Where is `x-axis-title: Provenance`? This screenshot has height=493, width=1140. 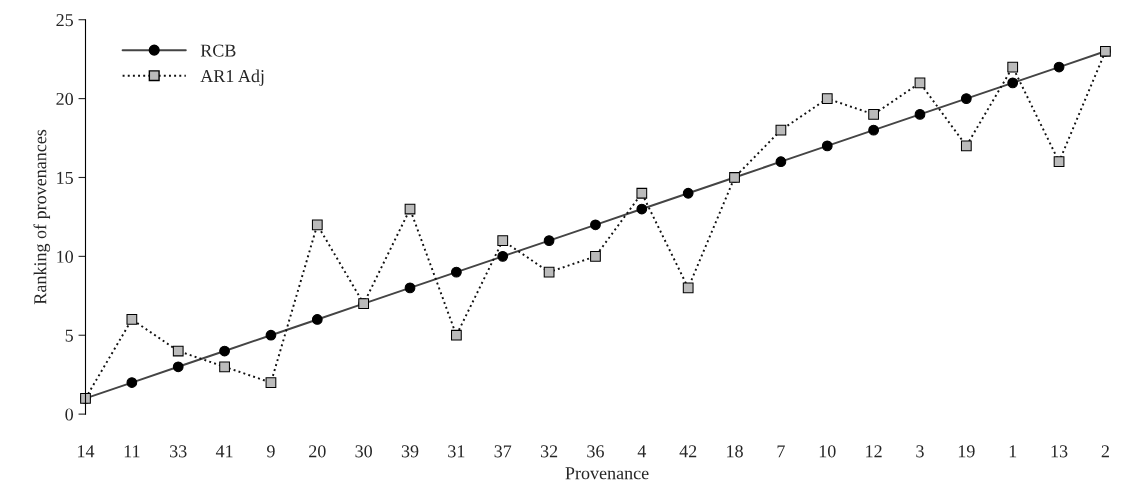
x-axis-title: Provenance is located at coordinates (607, 473).